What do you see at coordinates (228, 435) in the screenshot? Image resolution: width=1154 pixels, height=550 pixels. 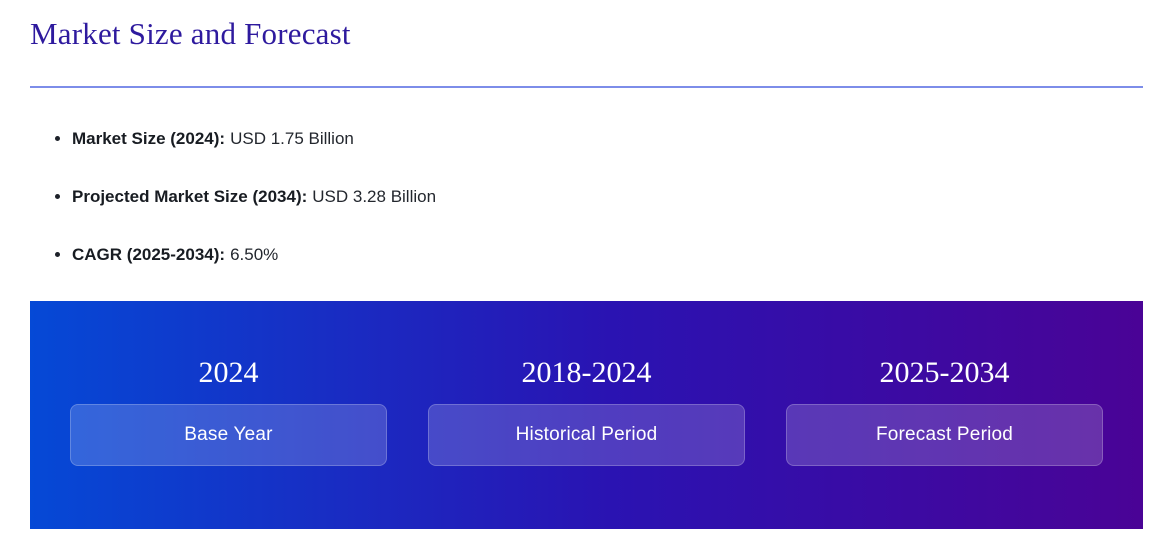 I see `timeline-period-badge: Base Year` at bounding box center [228, 435].